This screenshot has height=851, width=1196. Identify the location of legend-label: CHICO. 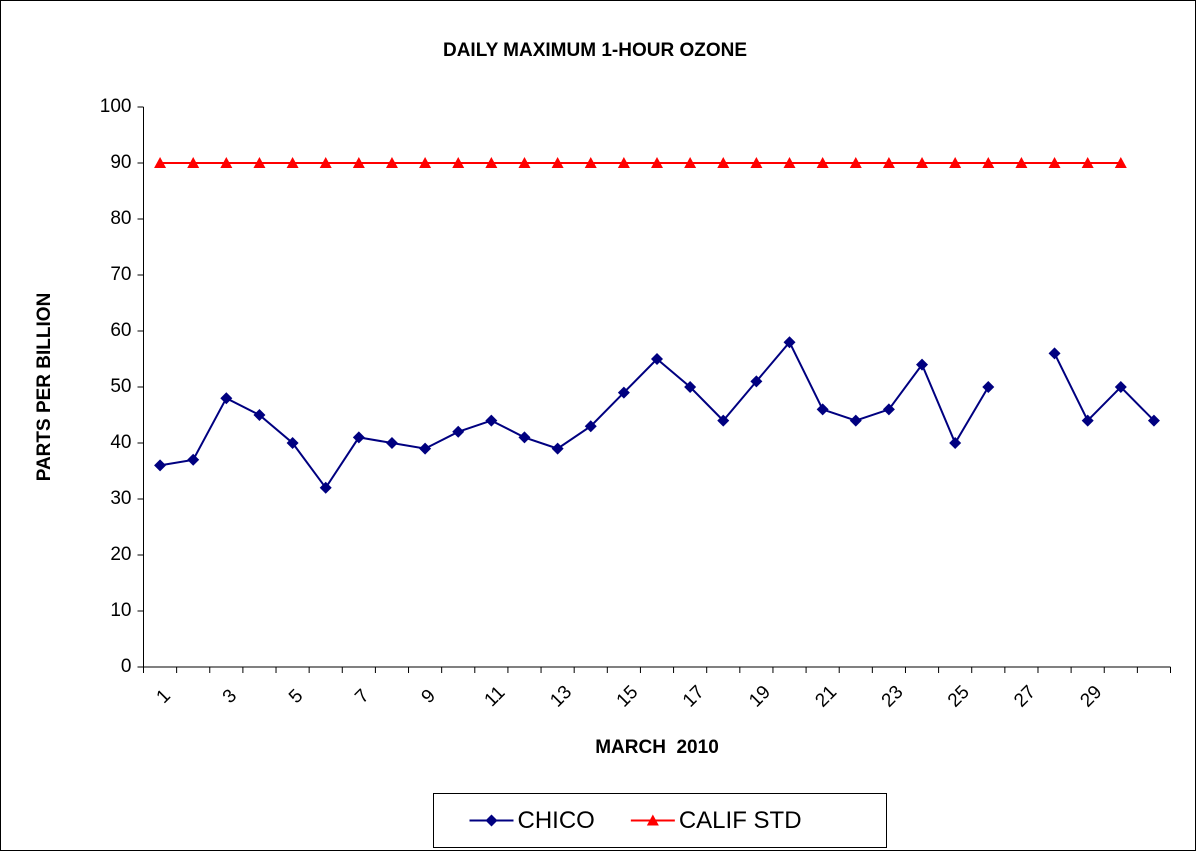
(556, 820).